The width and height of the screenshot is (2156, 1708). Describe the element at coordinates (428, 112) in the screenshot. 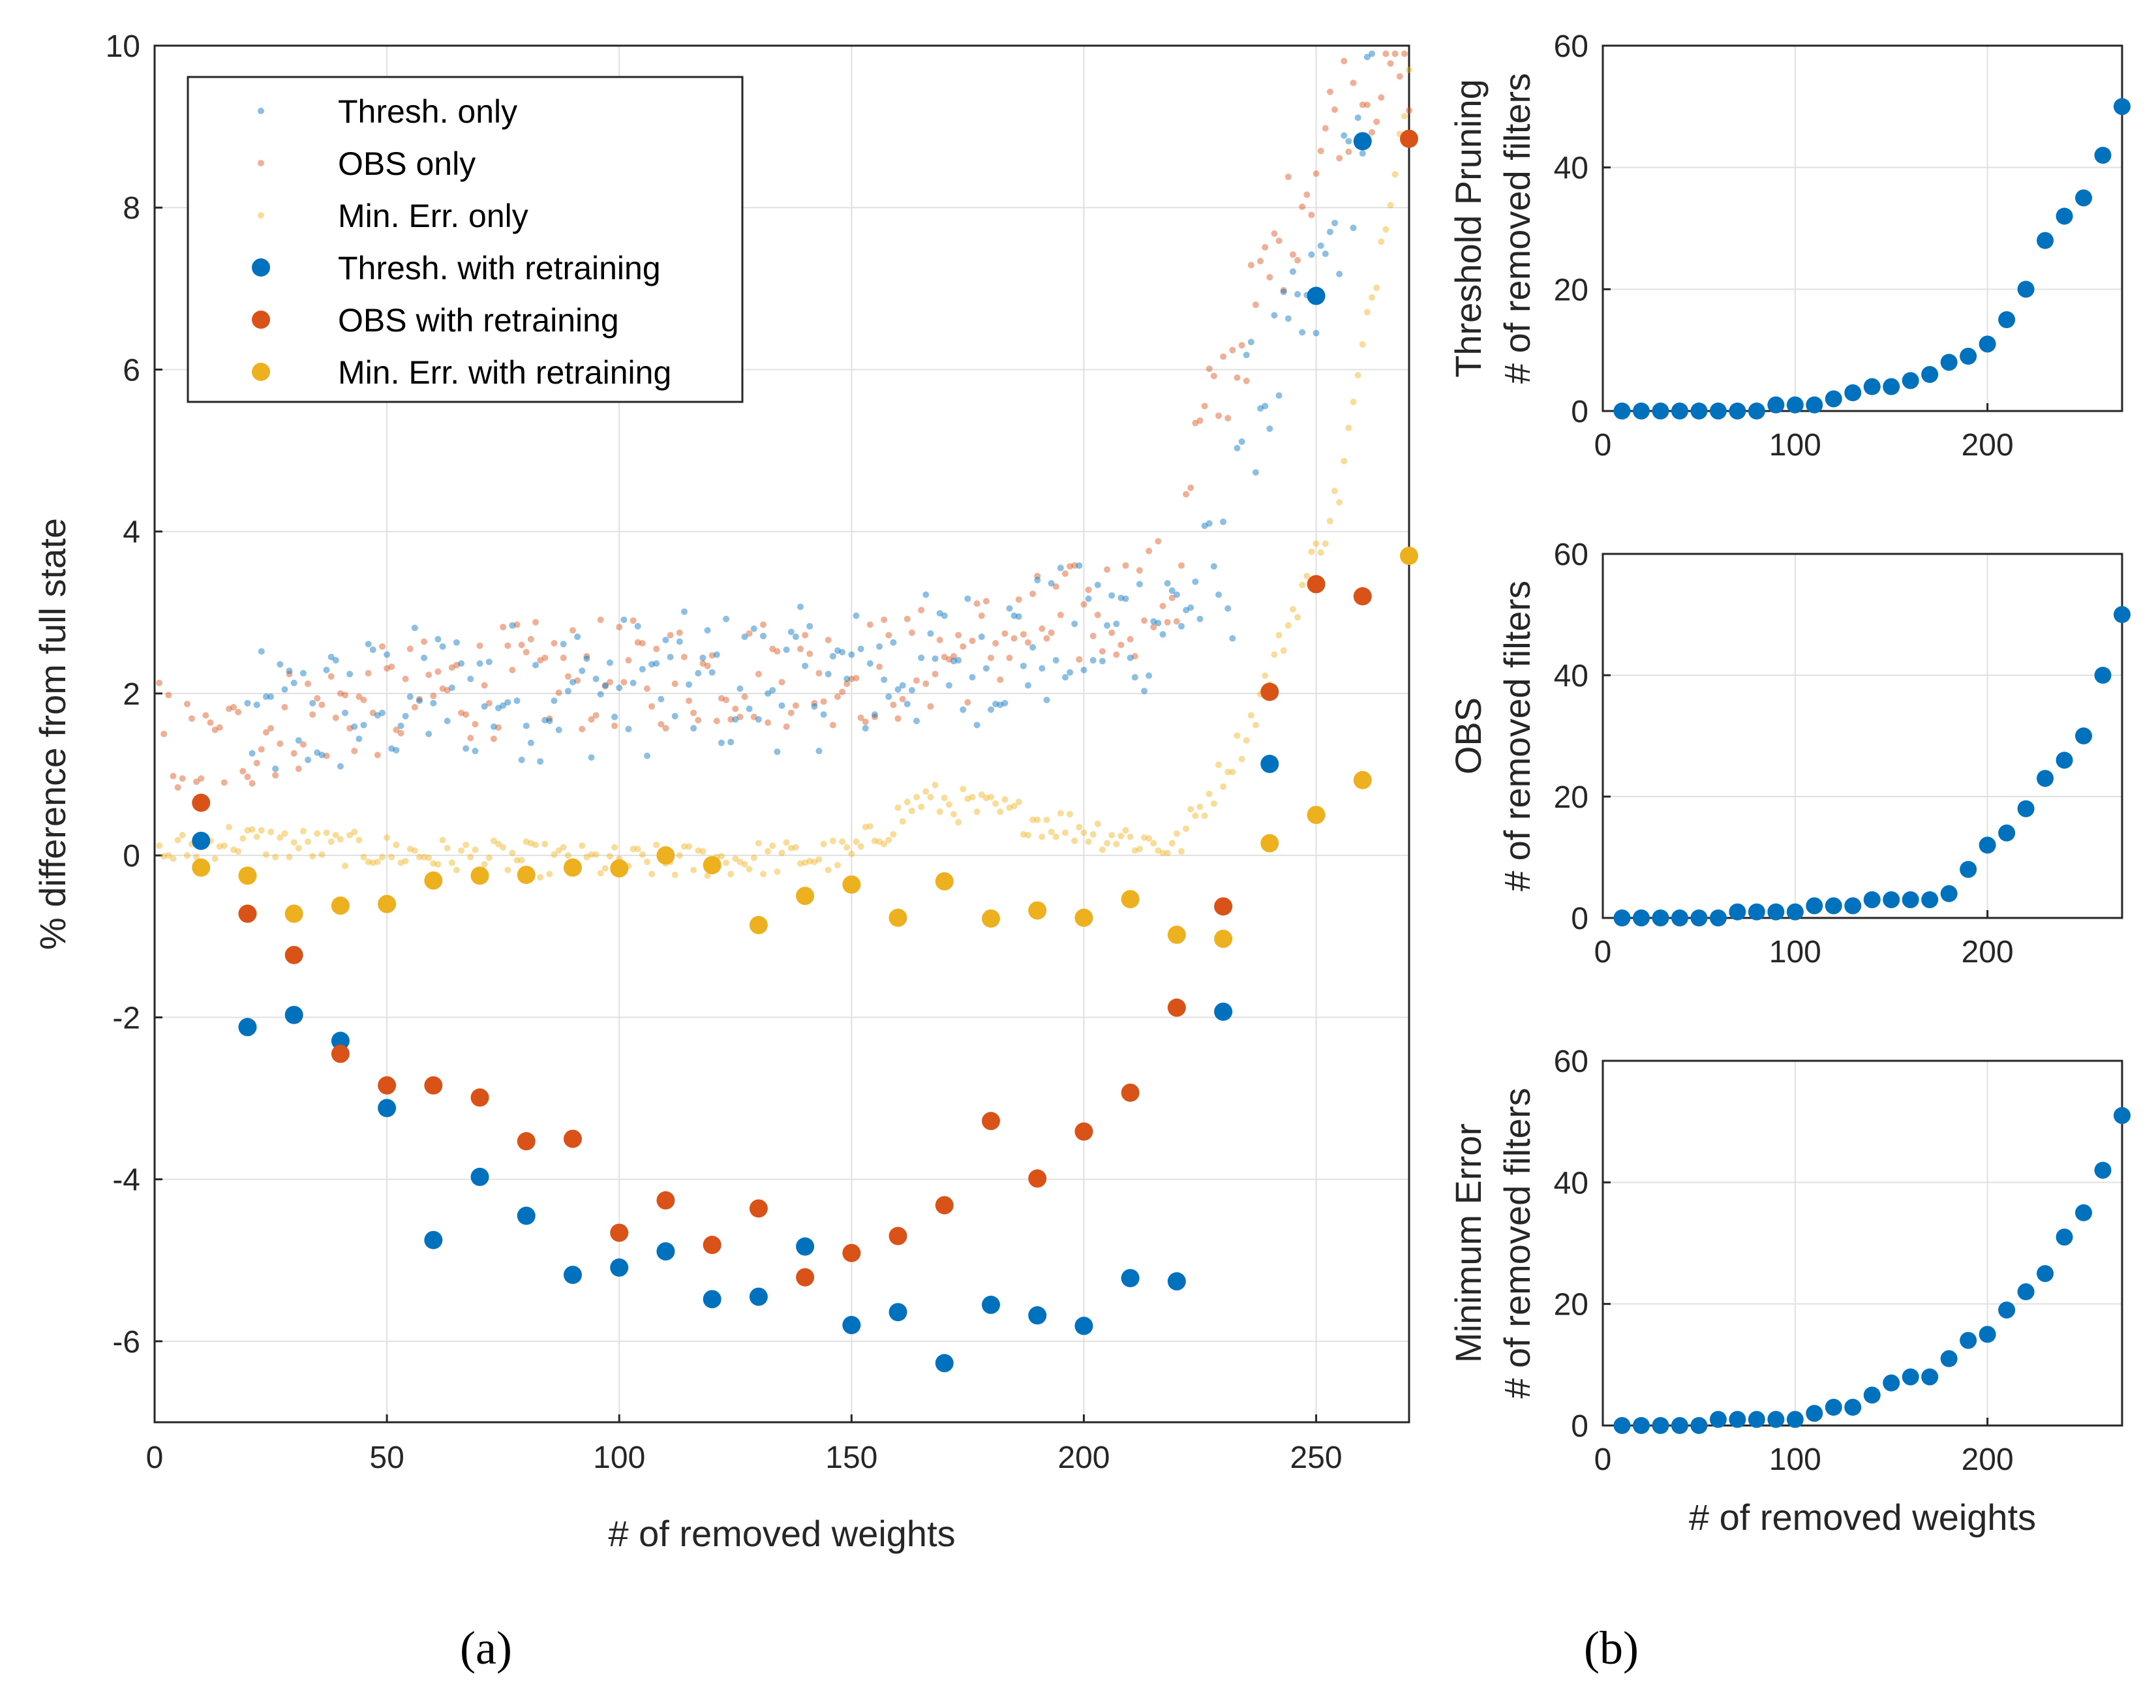

I see `legend-label-0: Thresh. only` at that location.